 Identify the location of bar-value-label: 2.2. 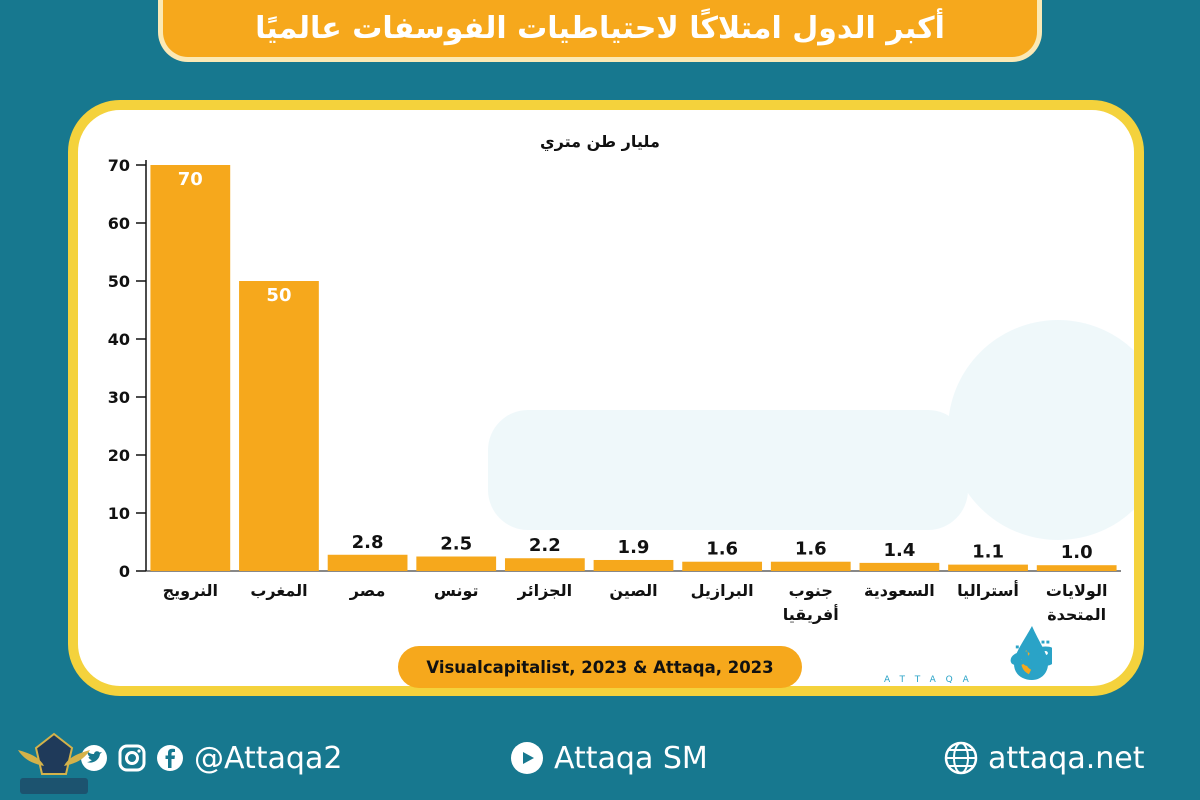
(545, 545).